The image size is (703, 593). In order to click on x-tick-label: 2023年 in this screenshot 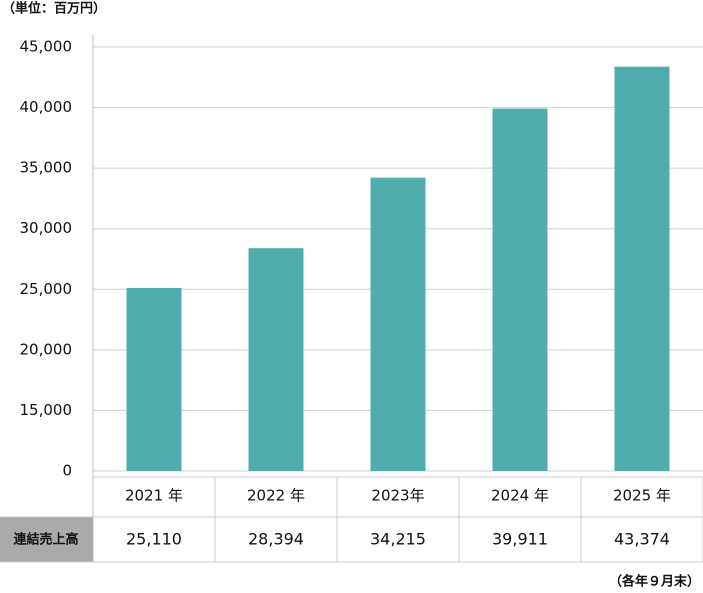, I will do `click(397, 496)`.